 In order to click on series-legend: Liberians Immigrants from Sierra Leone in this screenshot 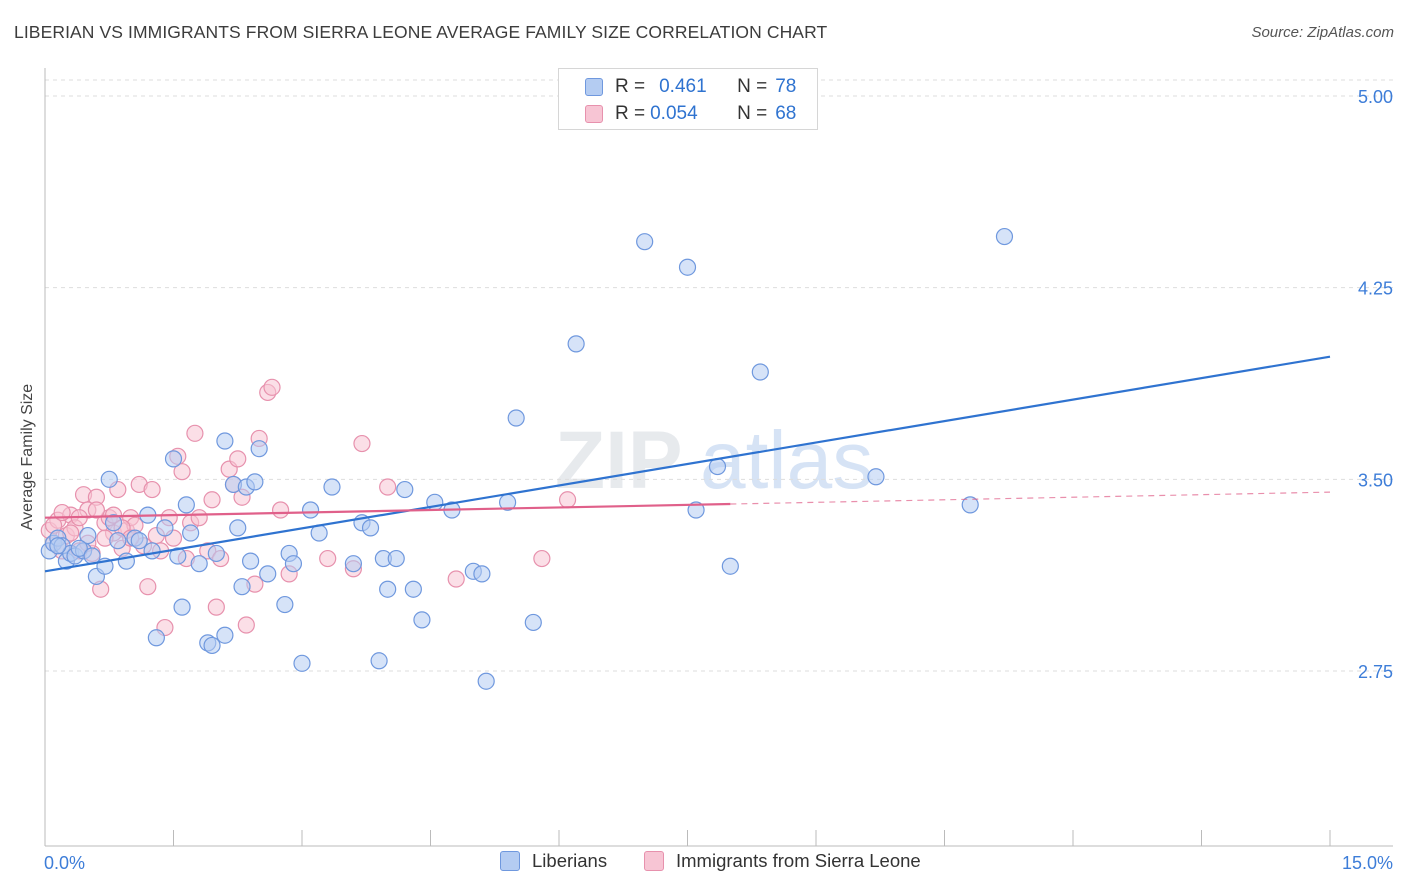, I will do `click(703, 864)`.